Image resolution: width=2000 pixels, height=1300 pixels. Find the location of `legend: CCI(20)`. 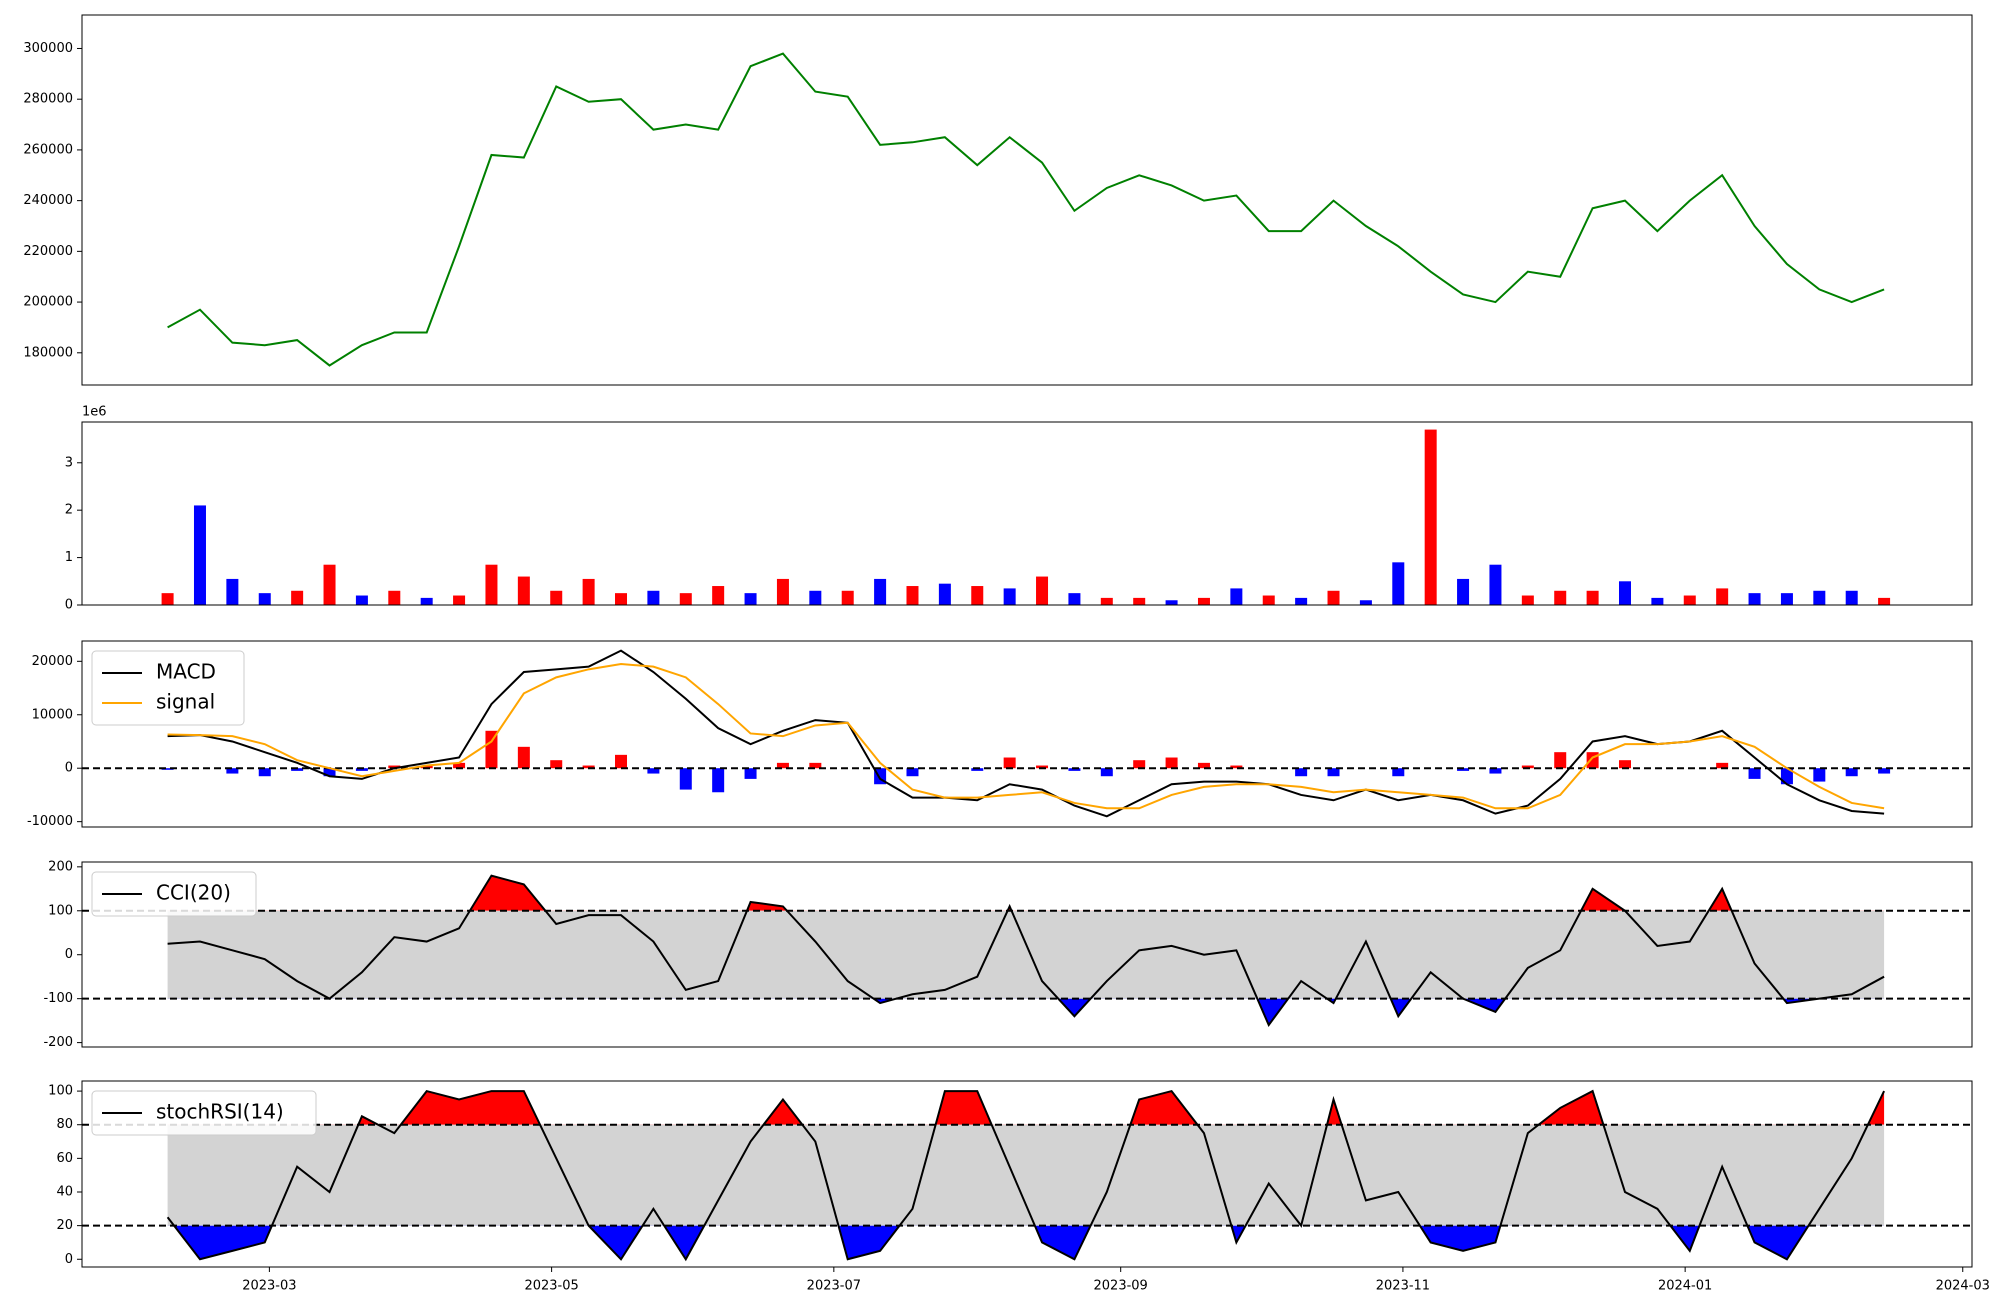

legend: CCI(20) is located at coordinates (174, 894).